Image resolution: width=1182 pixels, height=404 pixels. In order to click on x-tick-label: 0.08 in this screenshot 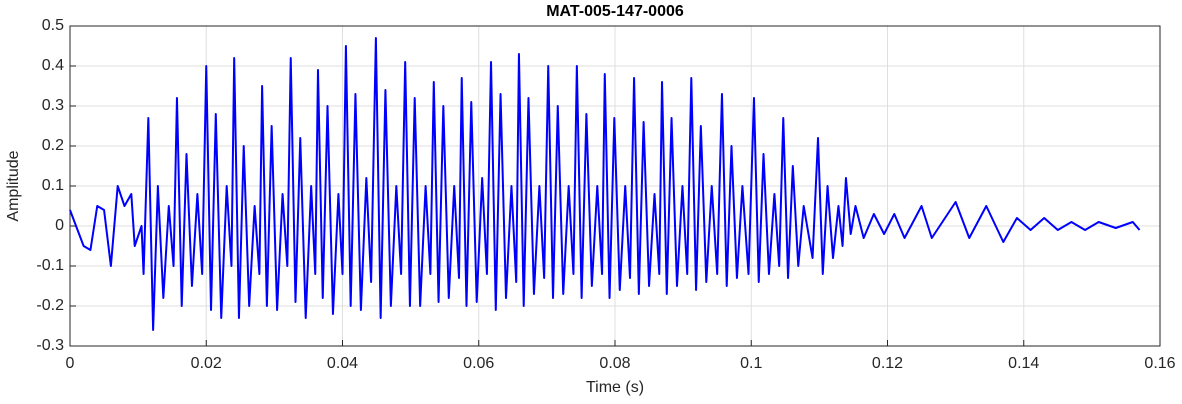, I will do `click(614, 363)`.